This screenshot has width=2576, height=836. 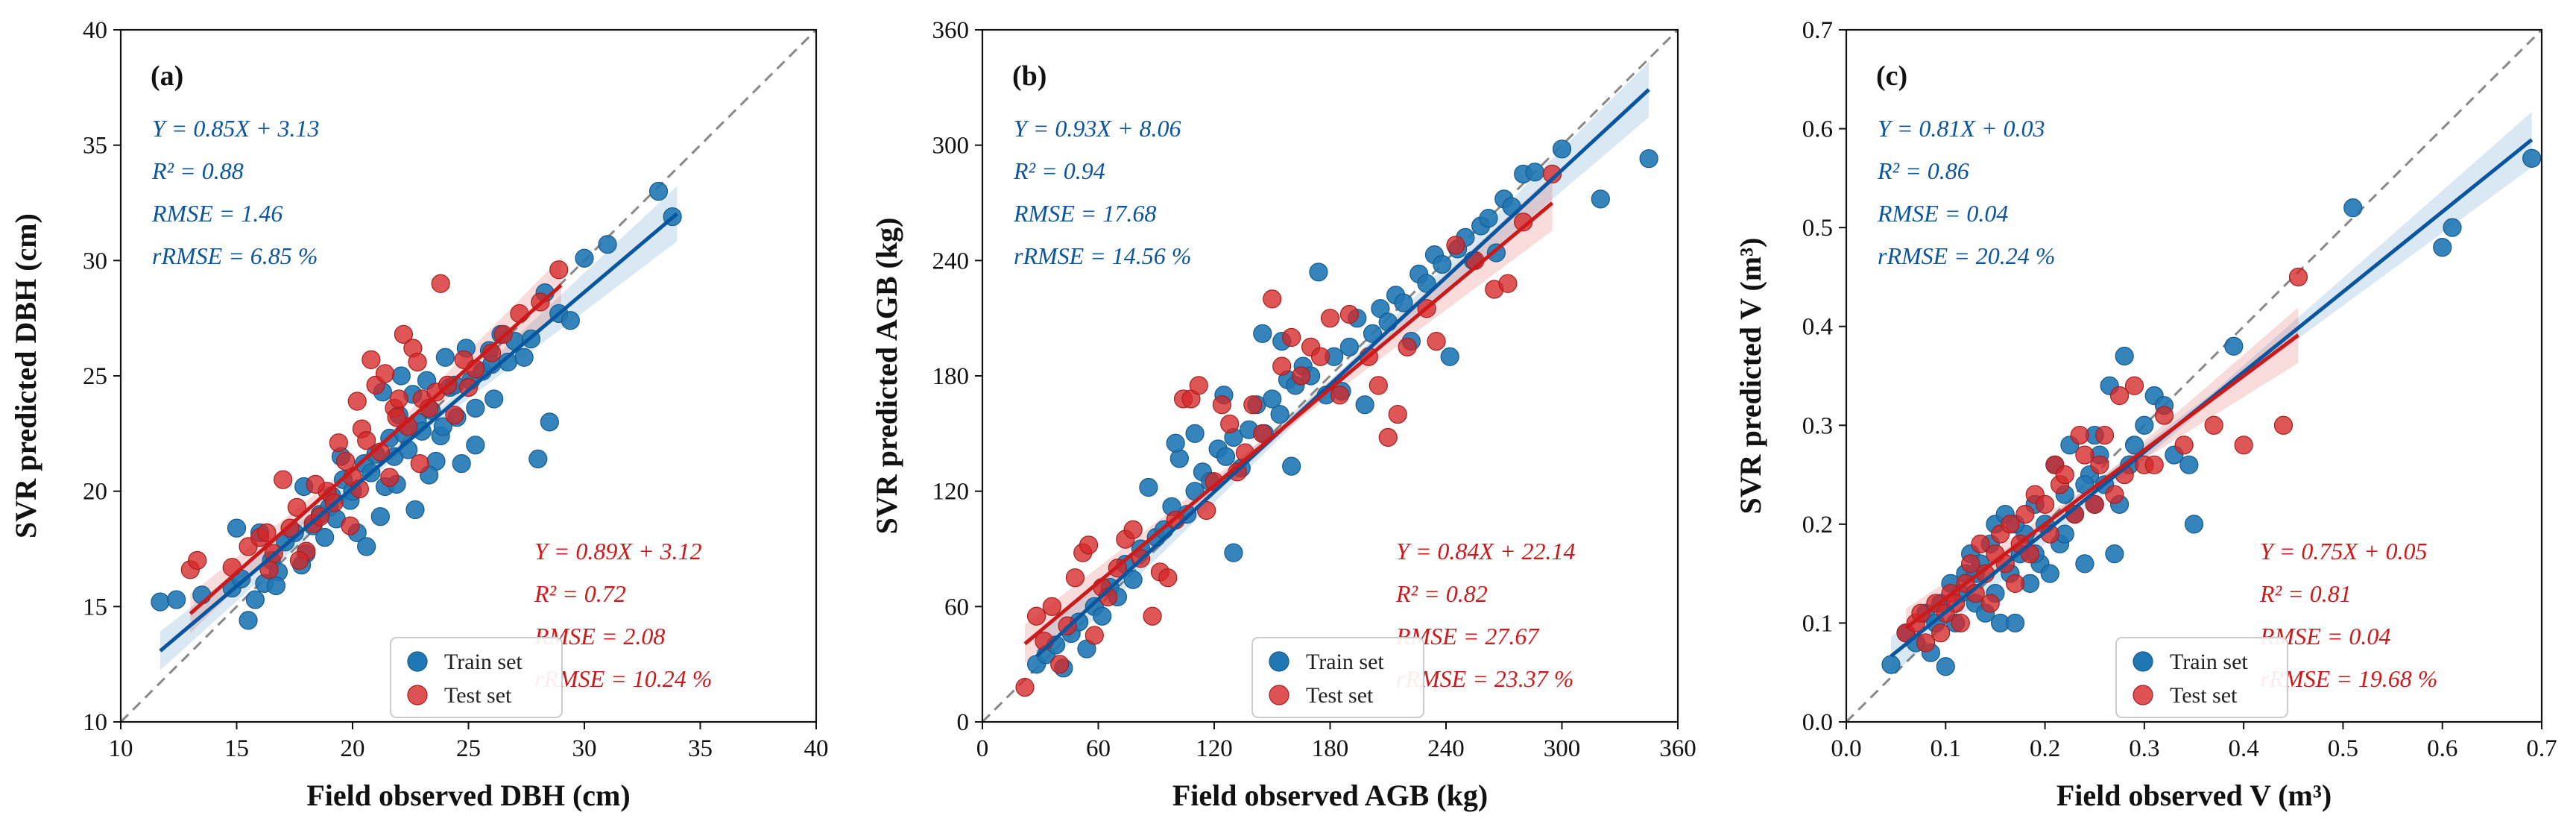 I want to click on y-axis-title: SVR predicted DBH (cm), so click(x=25, y=375).